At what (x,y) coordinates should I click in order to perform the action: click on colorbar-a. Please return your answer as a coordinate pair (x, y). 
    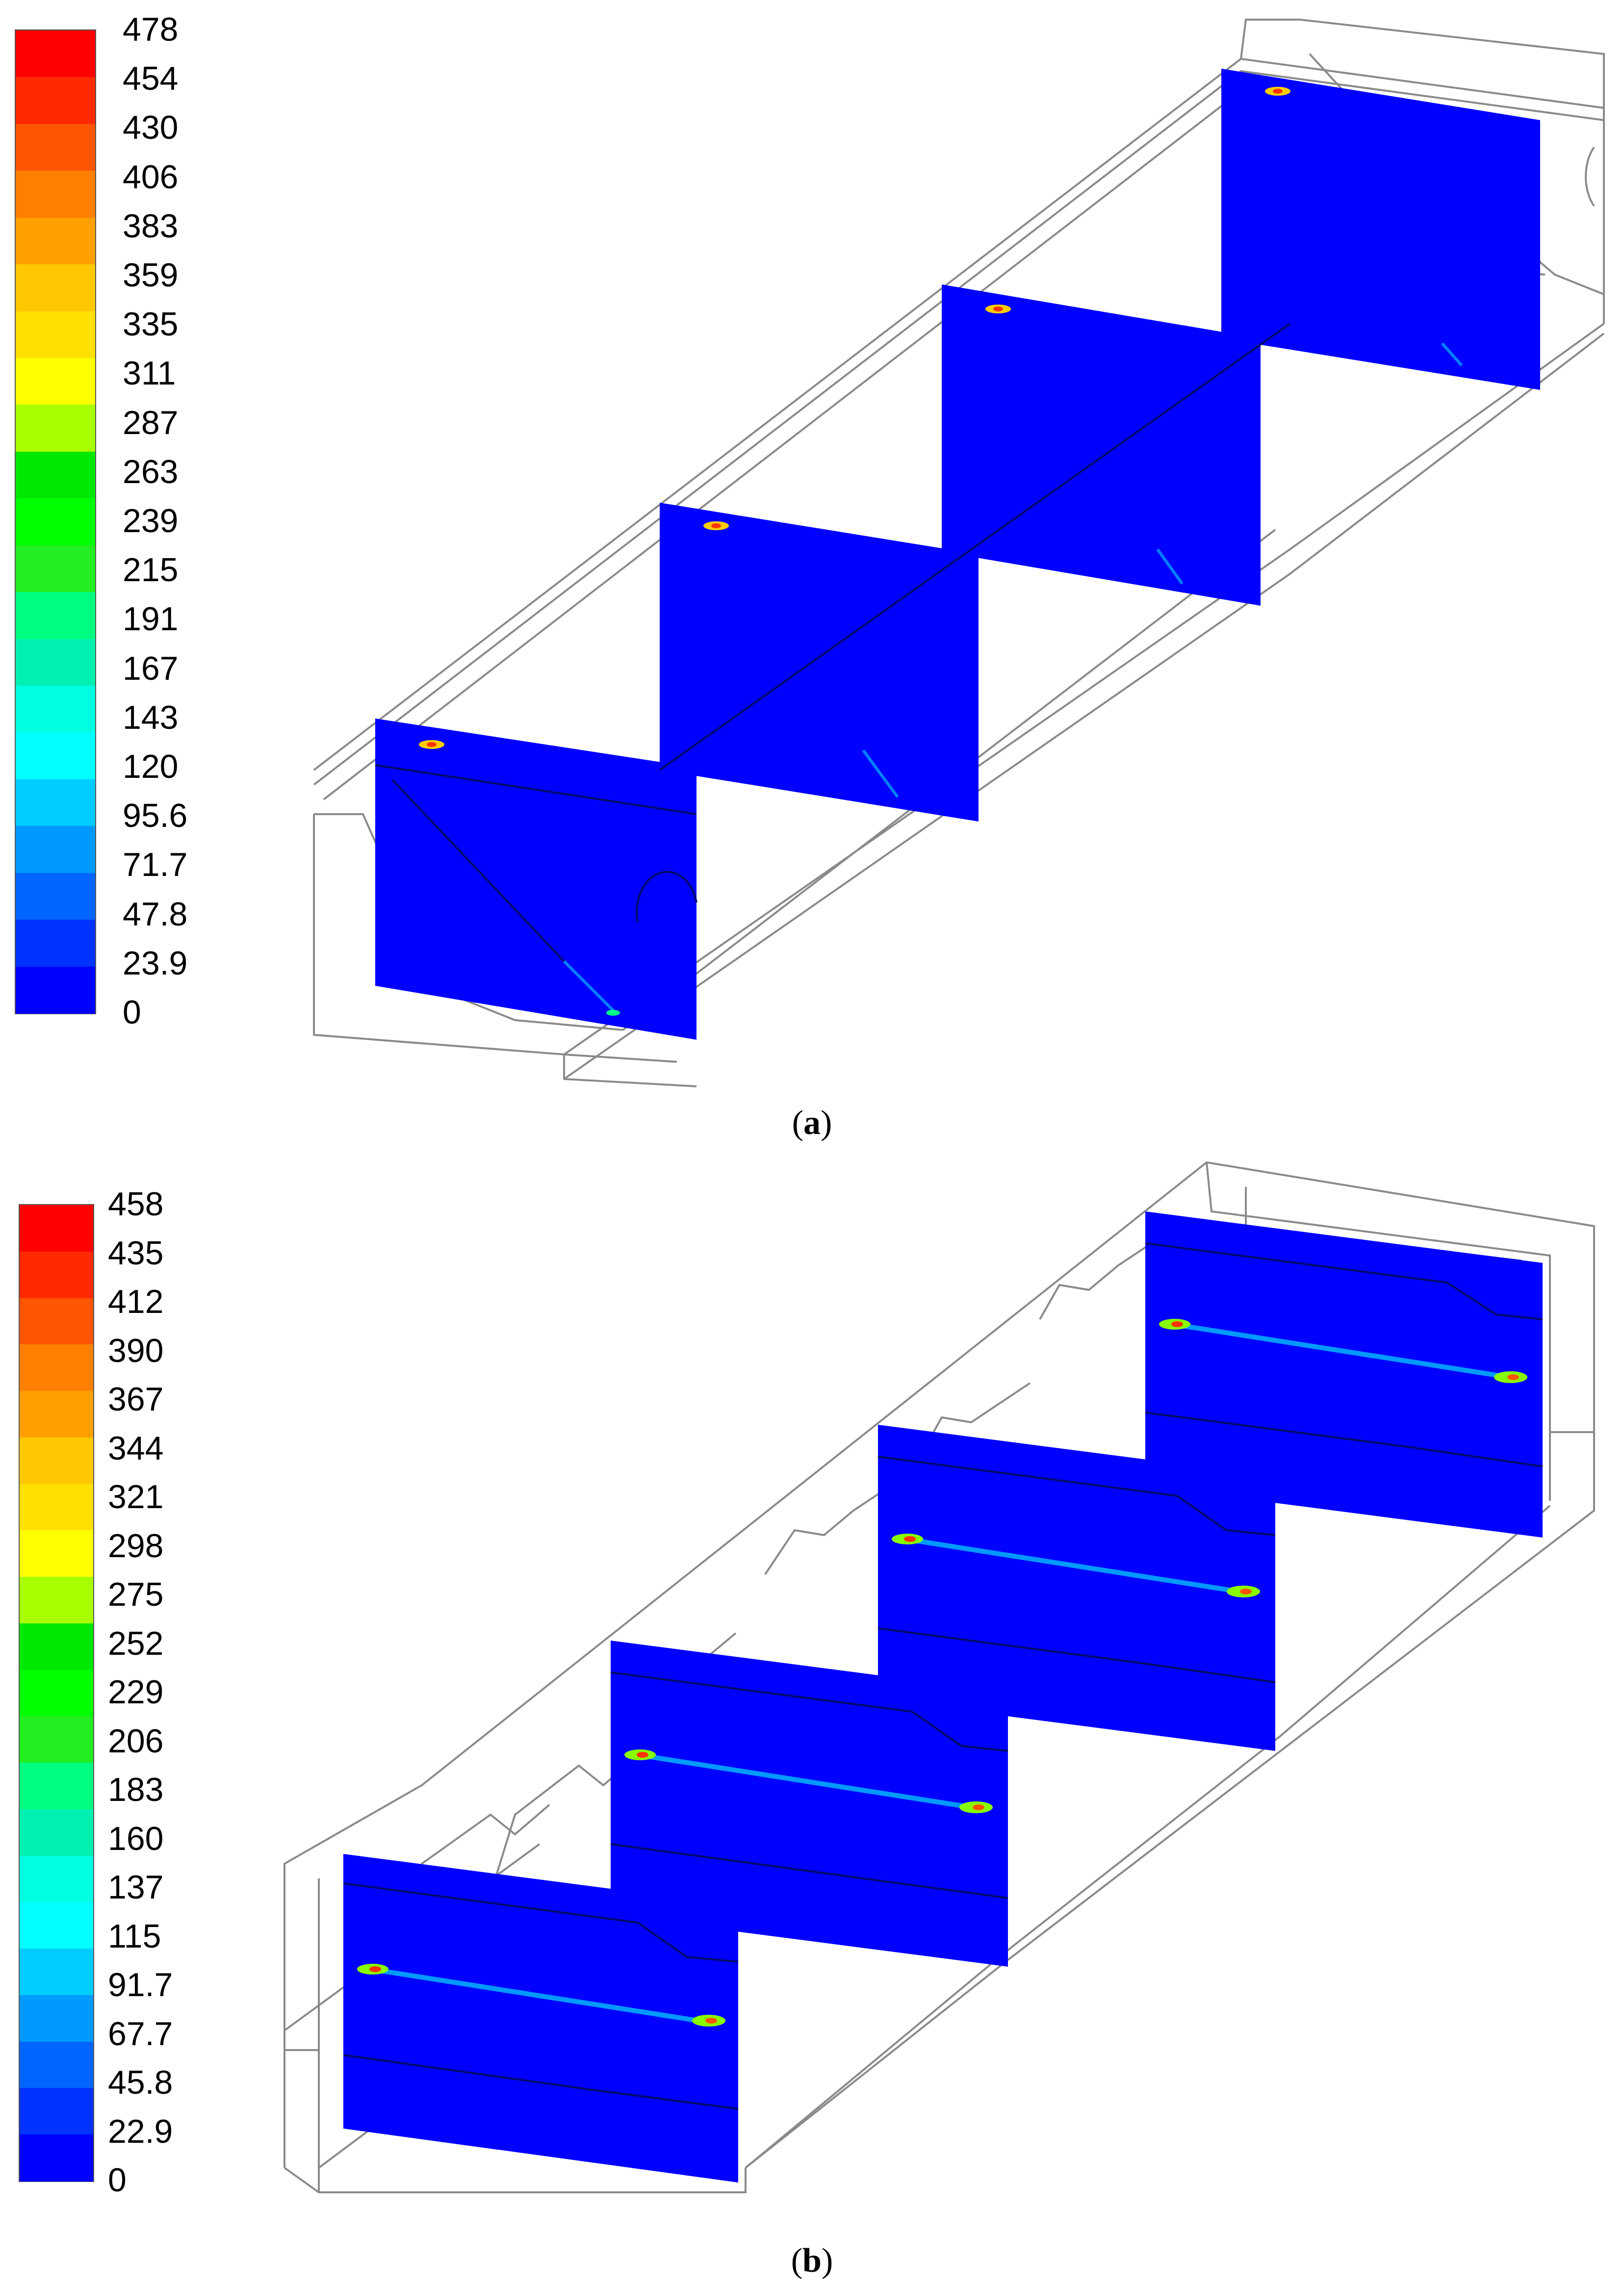
    Looking at the image, I should click on (55, 521).